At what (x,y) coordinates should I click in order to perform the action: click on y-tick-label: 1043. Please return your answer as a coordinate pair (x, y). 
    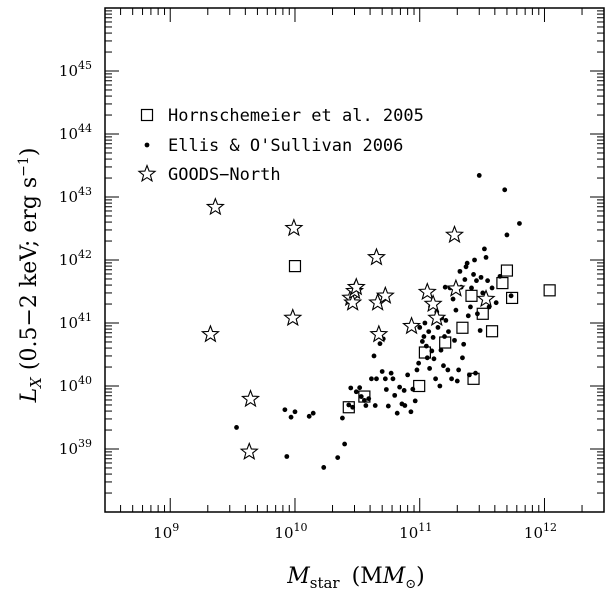
    Looking at the image, I should click on (75, 195).